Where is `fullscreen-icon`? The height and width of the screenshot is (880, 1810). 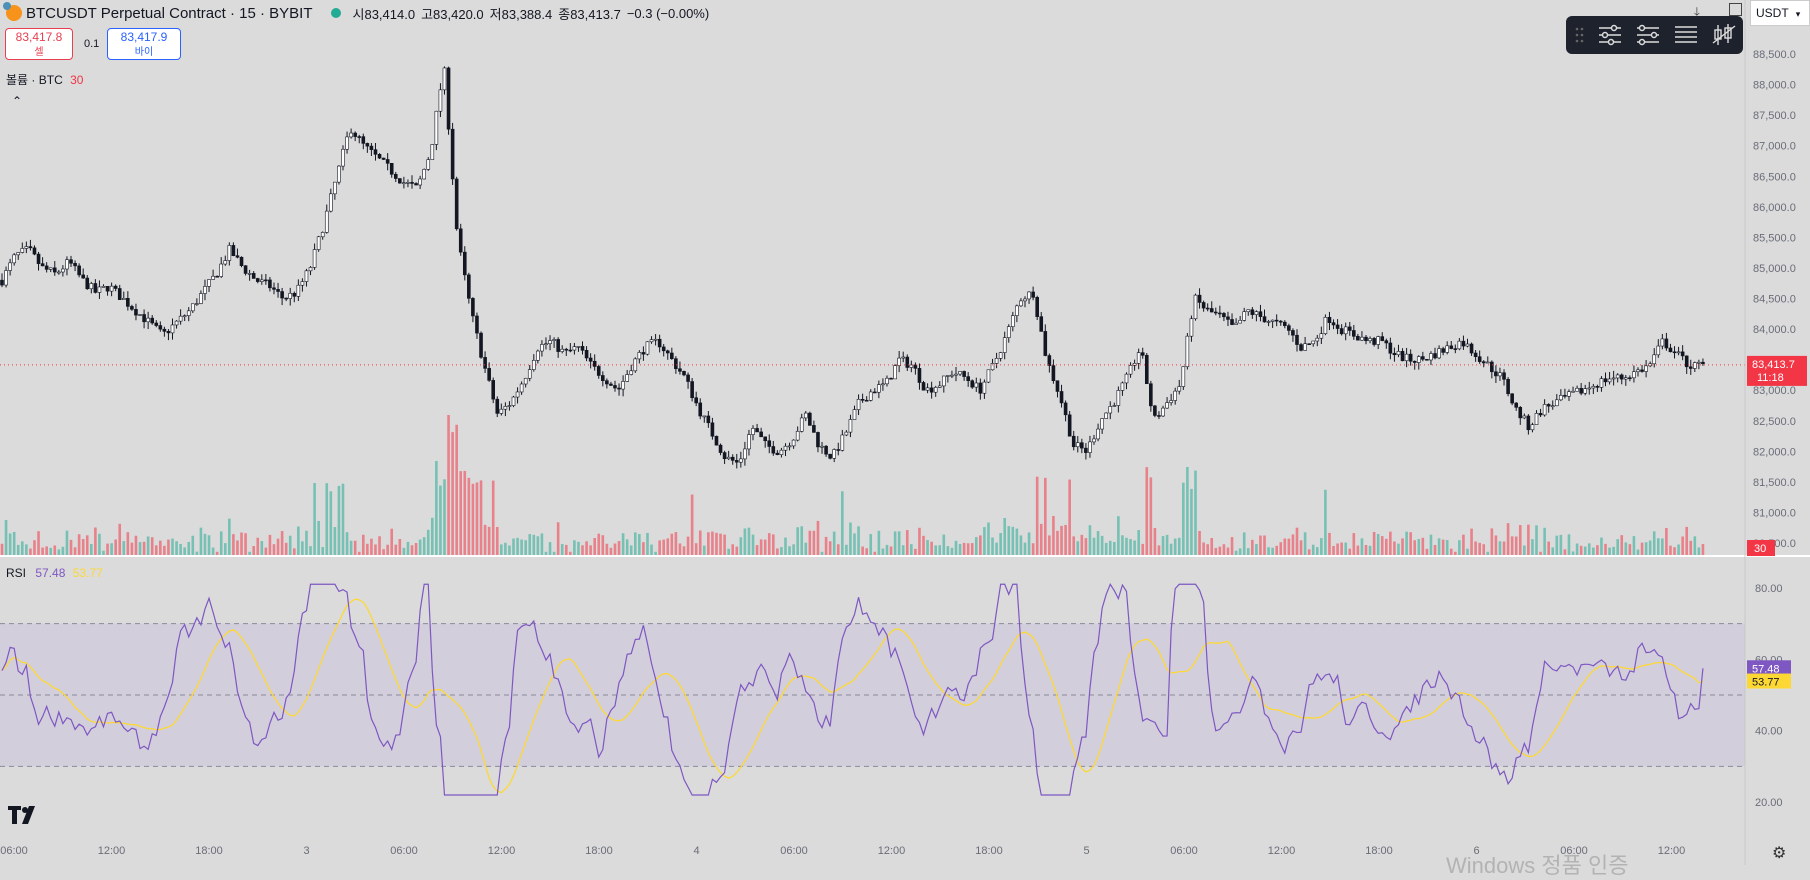 fullscreen-icon is located at coordinates (1735, 9).